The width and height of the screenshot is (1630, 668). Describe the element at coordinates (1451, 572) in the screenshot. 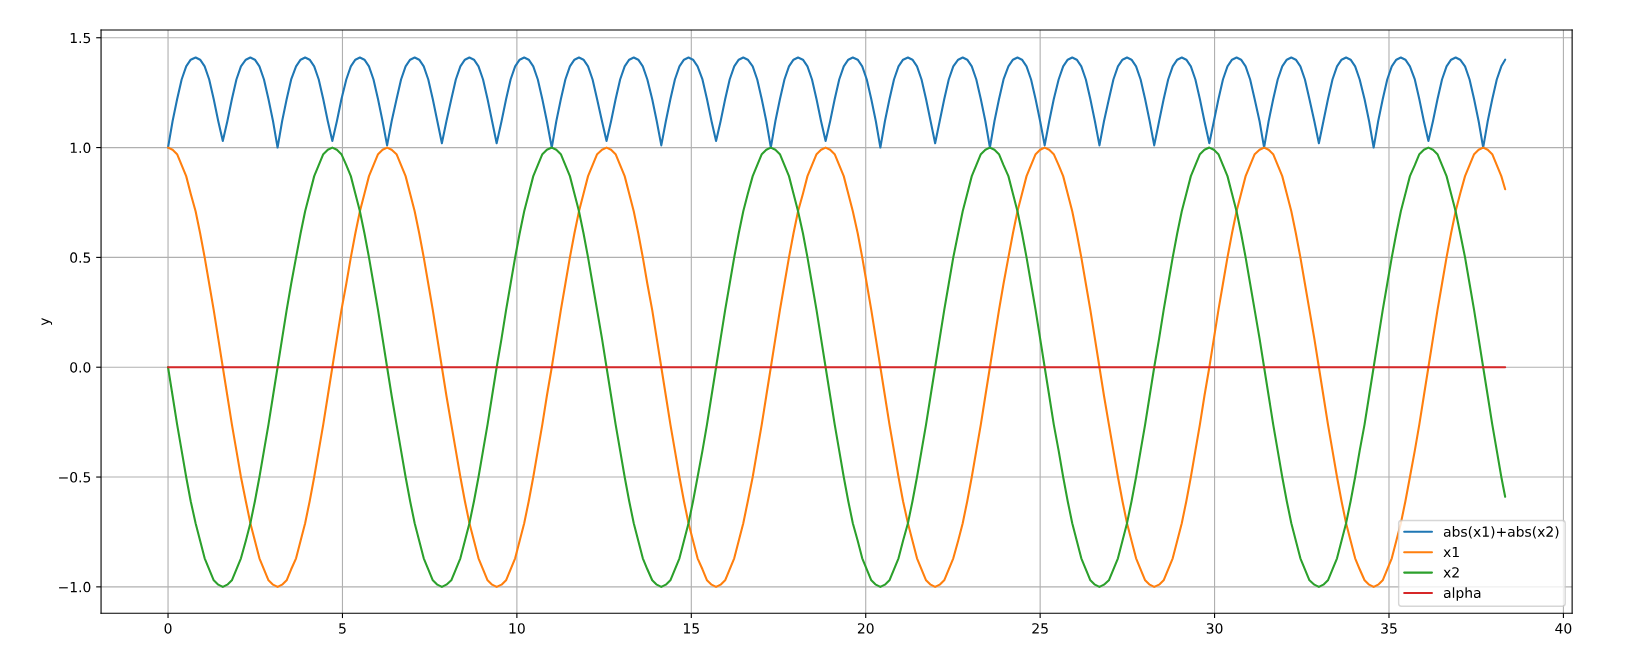

I see `legend-label: x2` at that location.